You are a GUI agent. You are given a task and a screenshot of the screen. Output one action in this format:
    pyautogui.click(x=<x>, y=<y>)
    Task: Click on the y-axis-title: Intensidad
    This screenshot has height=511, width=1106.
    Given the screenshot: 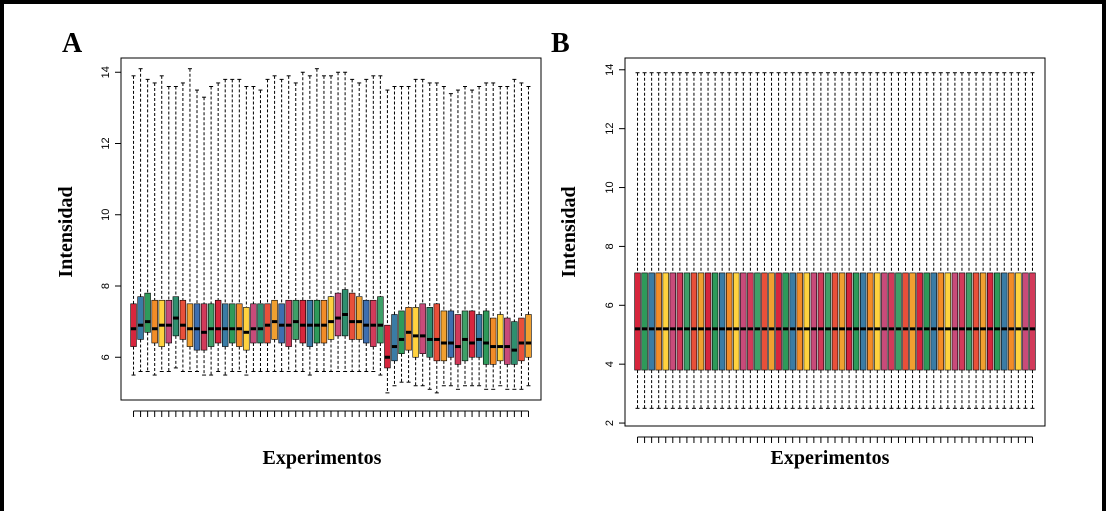 What is the action you would take?
    pyautogui.click(x=66, y=231)
    